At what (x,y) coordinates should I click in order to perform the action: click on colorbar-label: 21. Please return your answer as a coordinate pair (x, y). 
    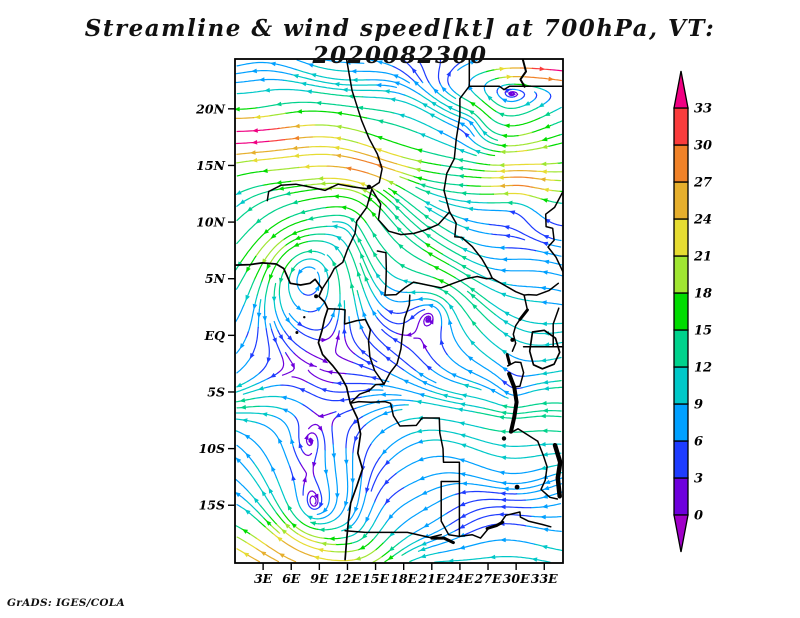
    Looking at the image, I should click on (702, 257).